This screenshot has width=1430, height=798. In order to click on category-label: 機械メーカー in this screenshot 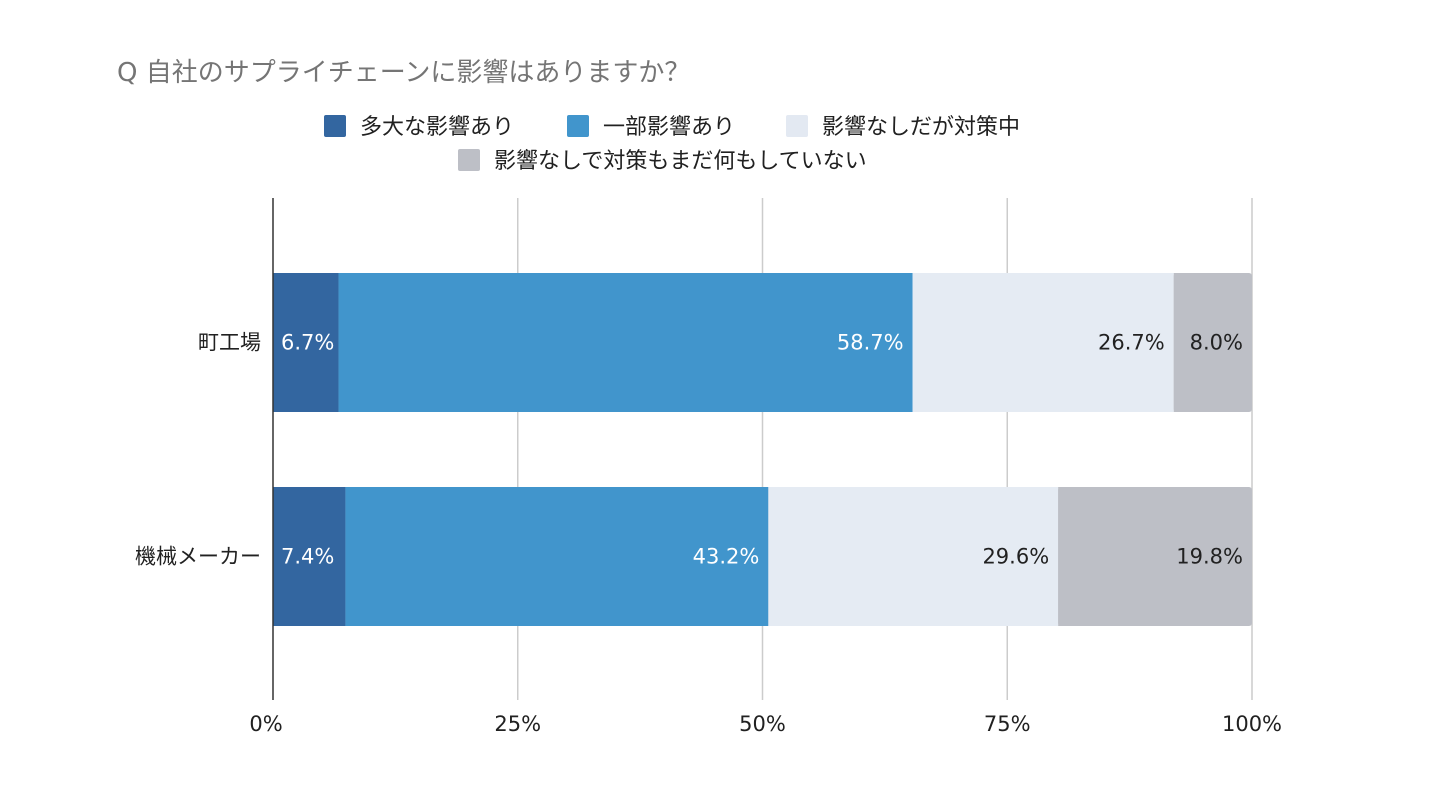, I will do `click(198, 557)`.